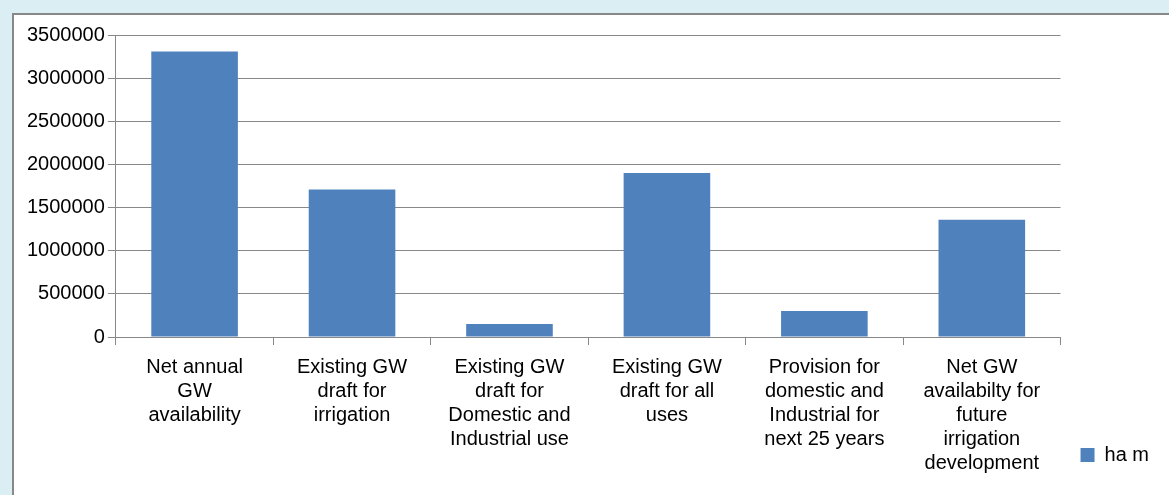 This screenshot has height=495, width=1169. Describe the element at coordinates (65, 249) in the screenshot. I see `y-tick-label: 1000000` at that location.